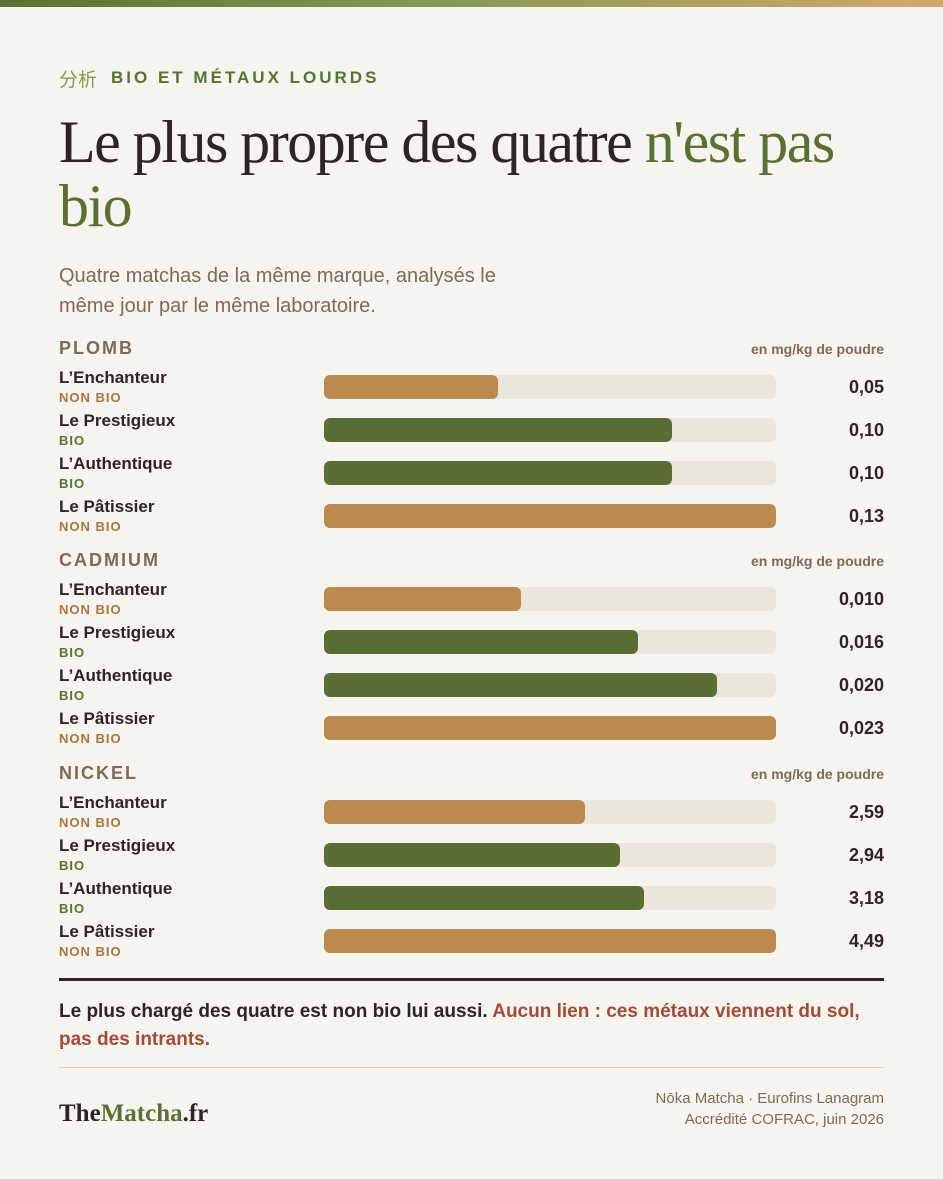 The width and height of the screenshot is (943, 1179). I want to click on top-gradient-bar, so click(471, 3).